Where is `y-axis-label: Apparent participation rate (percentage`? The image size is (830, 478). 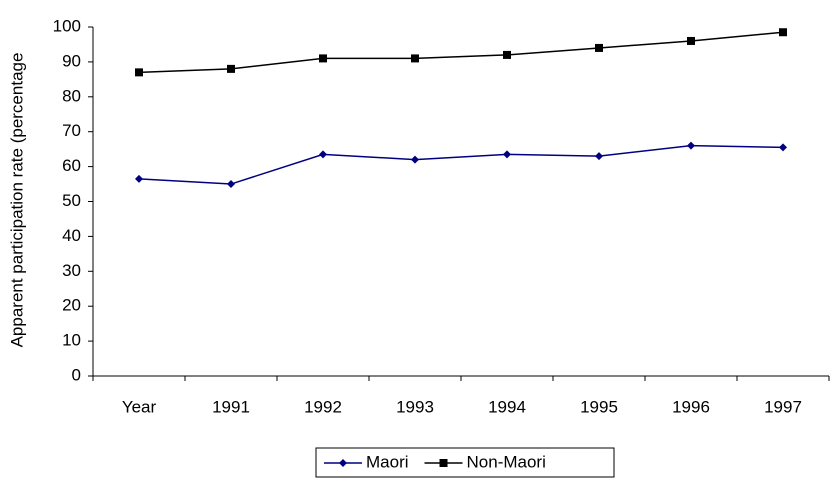
y-axis-label: Apparent participation rate (percentage is located at coordinates (16, 200).